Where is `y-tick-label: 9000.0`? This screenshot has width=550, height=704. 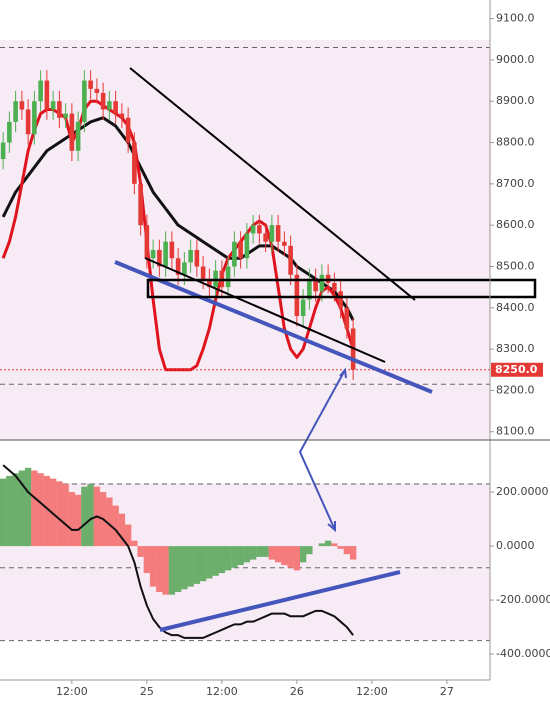 y-tick-label: 9000.0 is located at coordinates (515, 59).